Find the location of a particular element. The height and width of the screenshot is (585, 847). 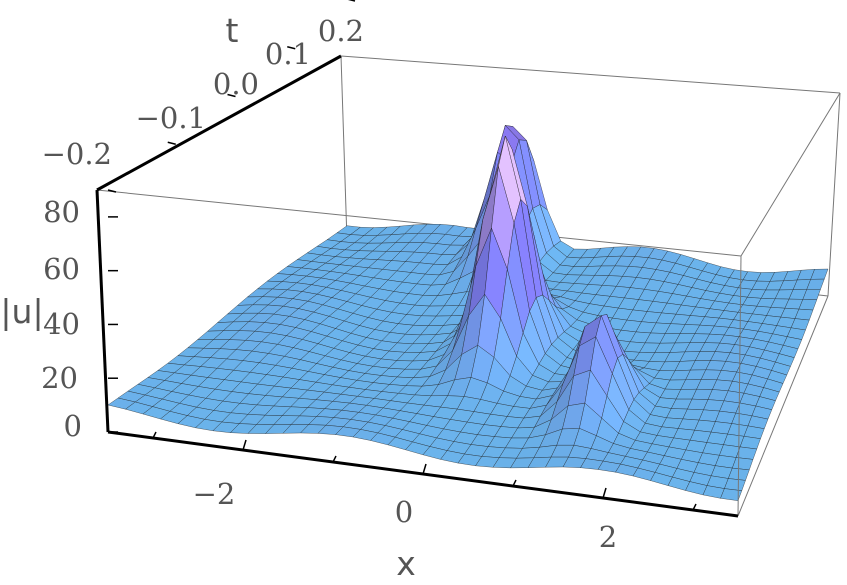

t-tick-label: 0.1 is located at coordinates (288, 54).